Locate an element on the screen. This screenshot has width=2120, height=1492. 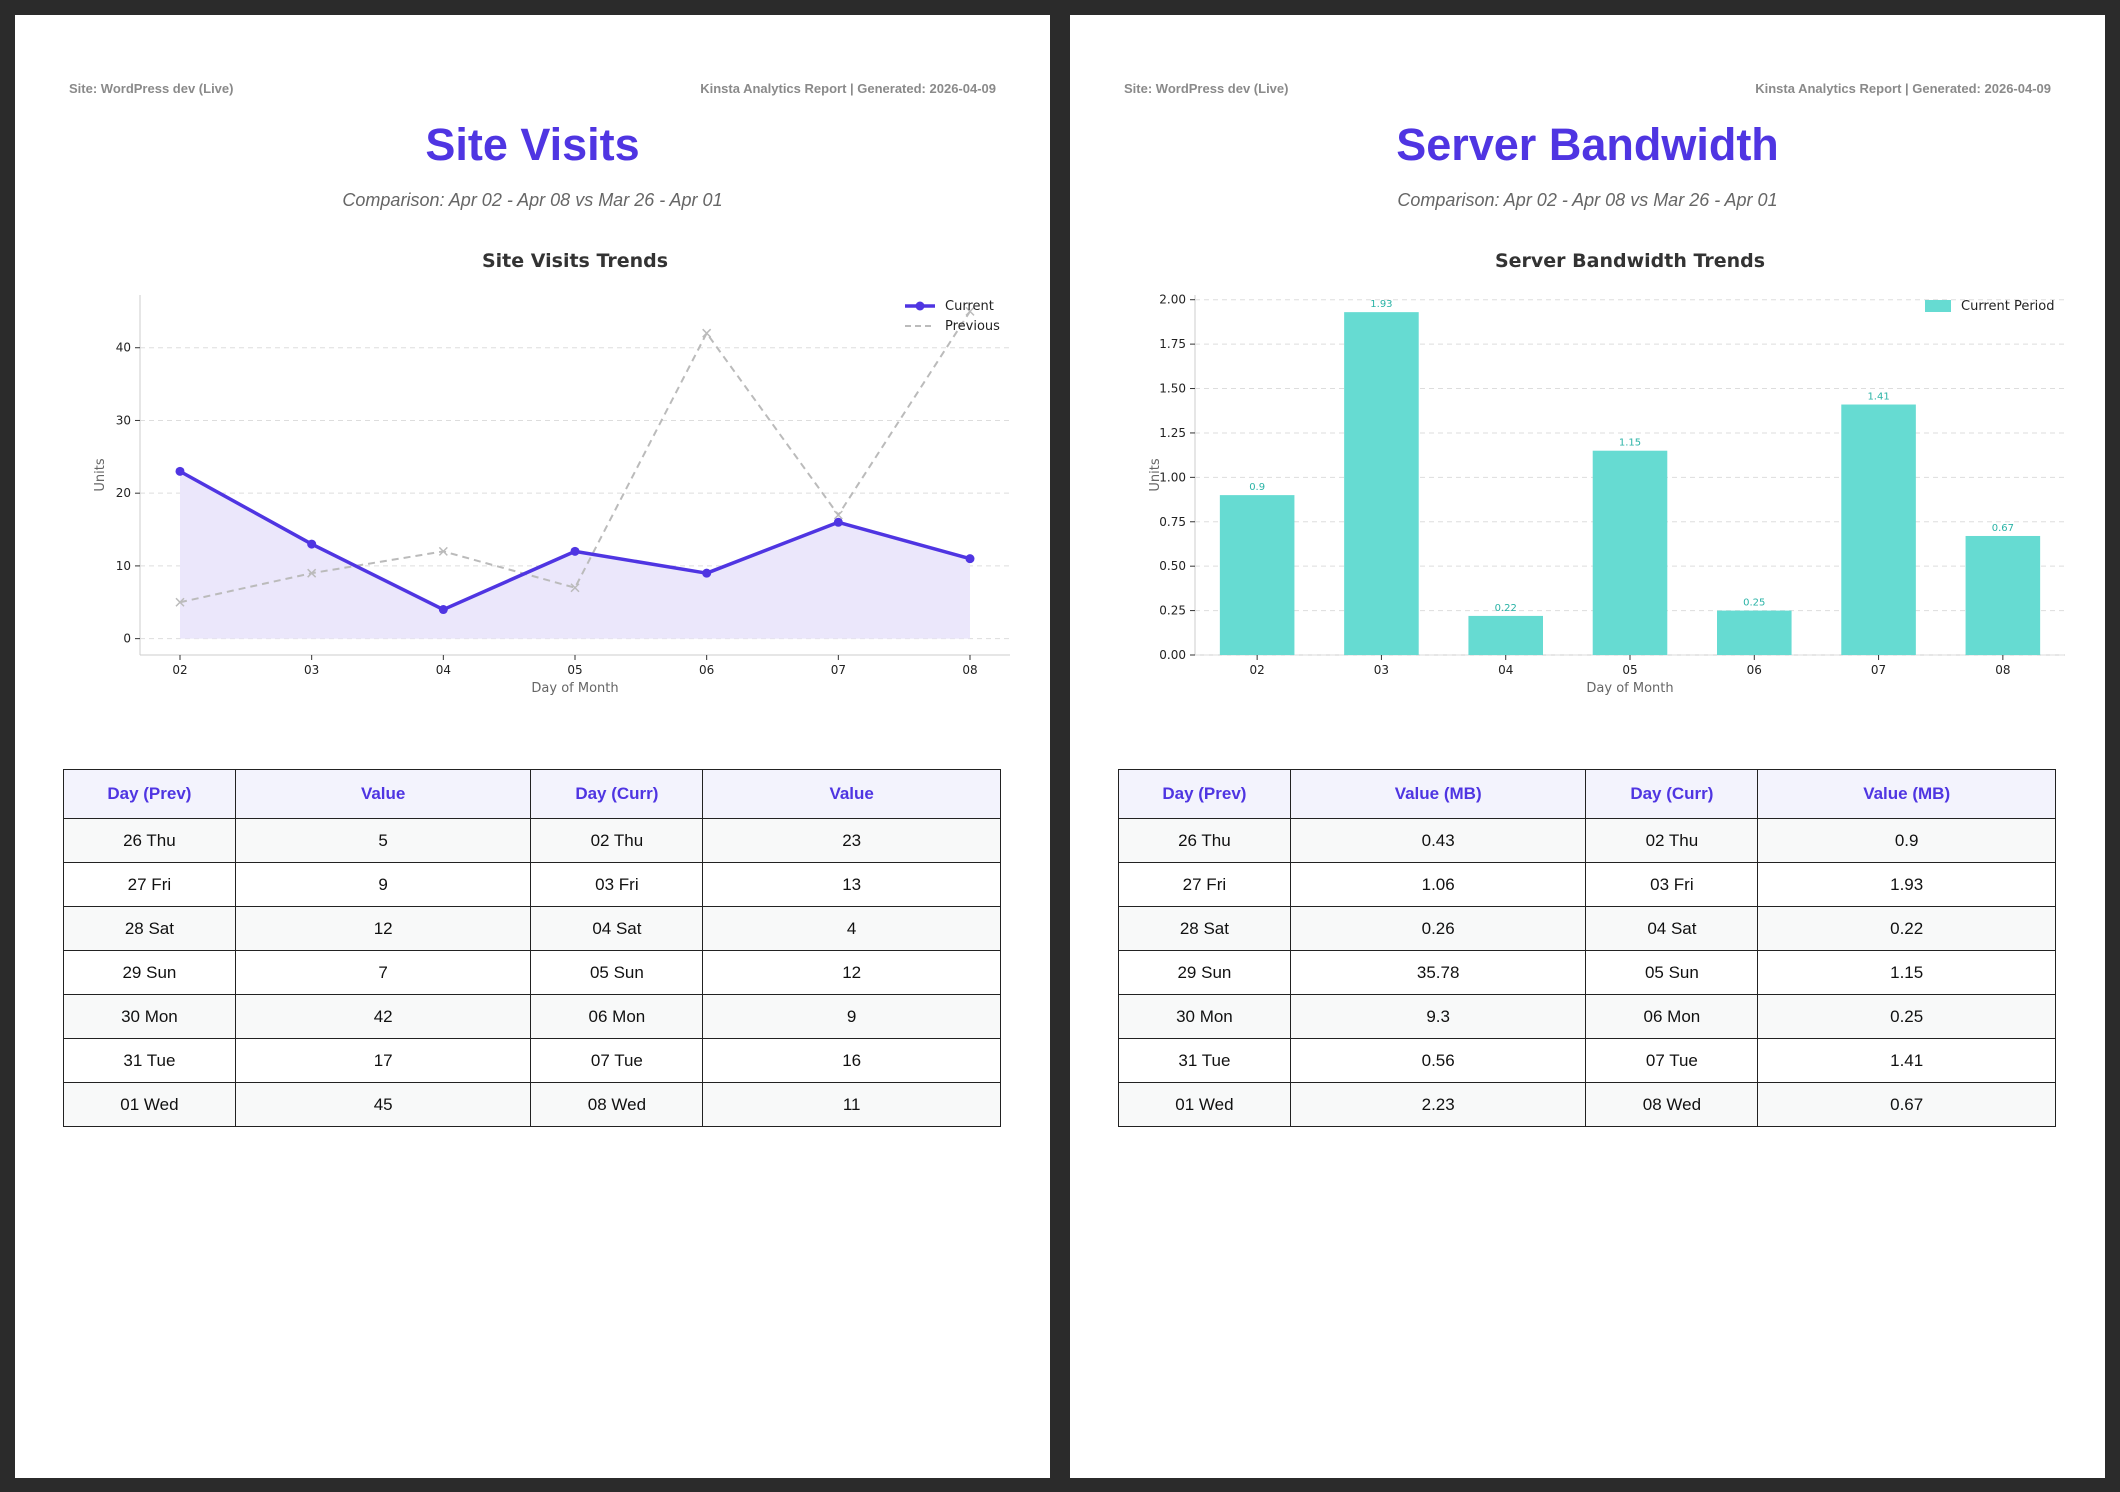
table-row: 31 Tue 17 07 Tue 16 is located at coordinates (532, 1060).